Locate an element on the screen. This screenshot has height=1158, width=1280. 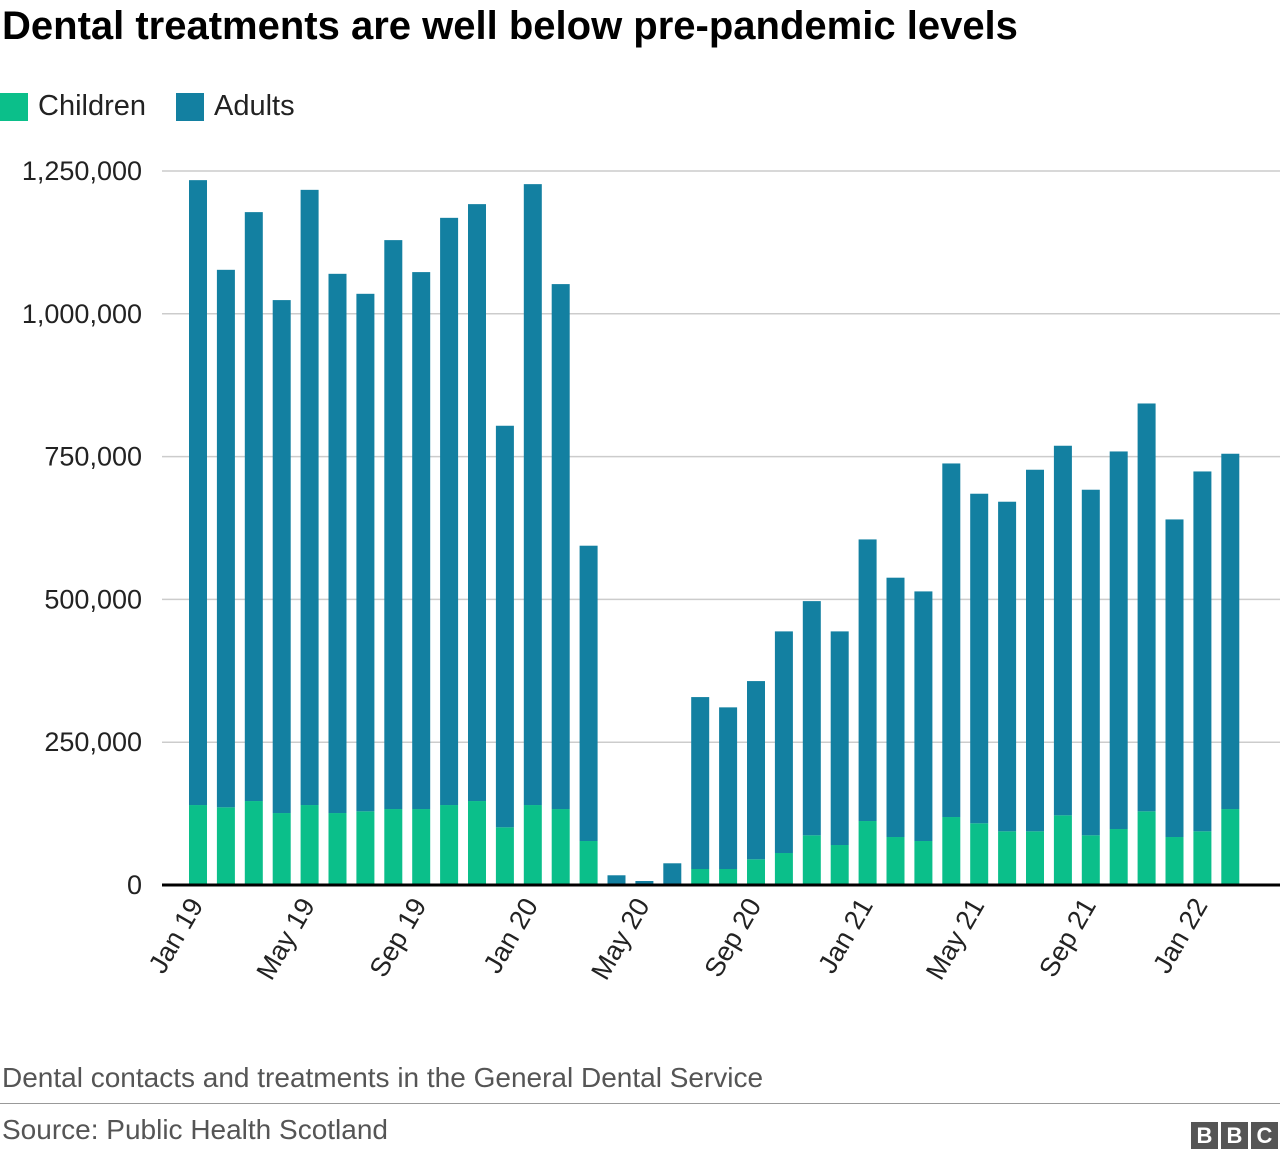
footer-divider is located at coordinates (640, 1103).